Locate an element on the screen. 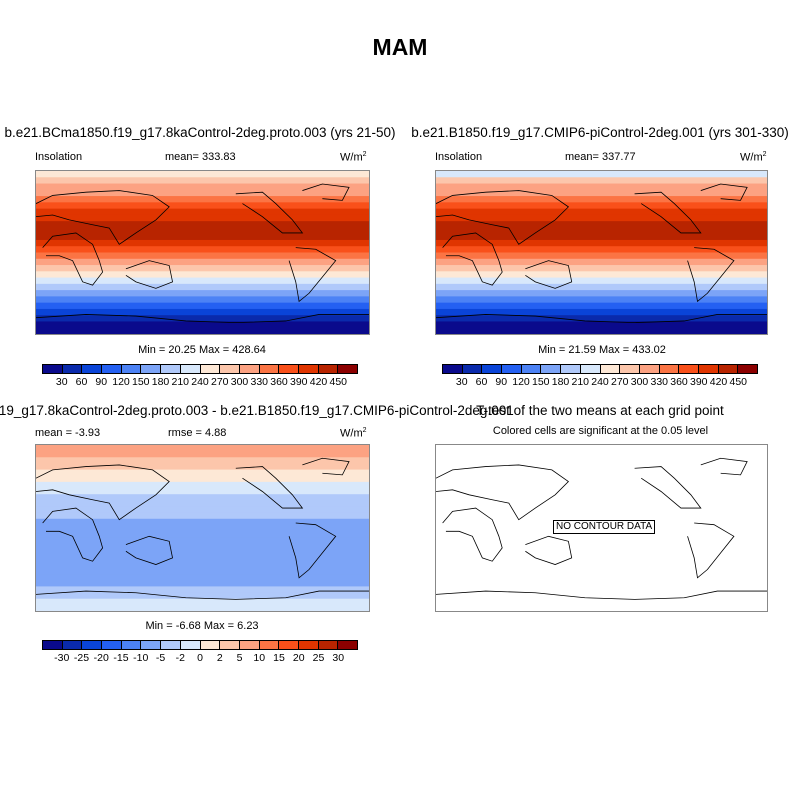 This screenshot has width=800, height=800. panel1-minmax: Min = 20.25 Max = 428.64 is located at coordinates (202, 350).